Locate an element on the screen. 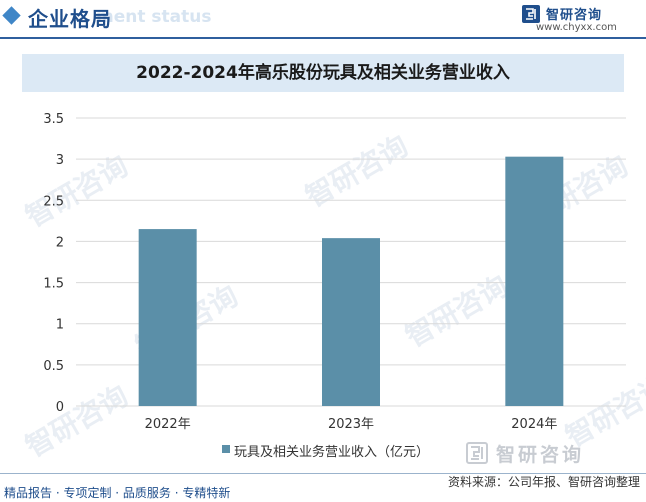 This screenshot has height=502, width=646. legend-label: 玩具及相关业务营业收入（亿元） is located at coordinates (332, 452).